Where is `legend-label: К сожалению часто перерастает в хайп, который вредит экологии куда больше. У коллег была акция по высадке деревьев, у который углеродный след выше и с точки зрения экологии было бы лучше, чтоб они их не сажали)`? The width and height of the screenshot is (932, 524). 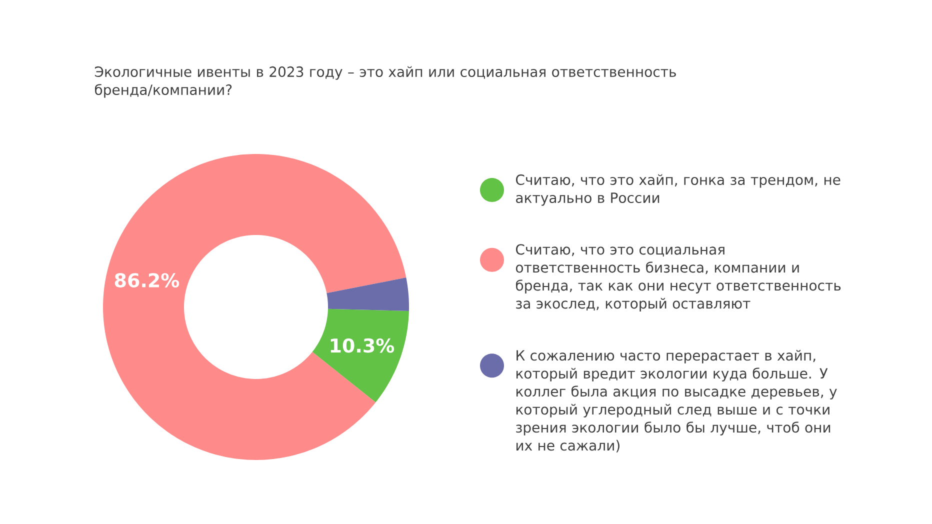
legend-label: К сожалению часто перерастает в хайп, который вредит экологии куда больше. У коллег была акция по высадке деревьев, у который углеродный след выше и с точки зрения экологии было бы лучше, чтоб они их не сажали) is located at coordinates (676, 401).